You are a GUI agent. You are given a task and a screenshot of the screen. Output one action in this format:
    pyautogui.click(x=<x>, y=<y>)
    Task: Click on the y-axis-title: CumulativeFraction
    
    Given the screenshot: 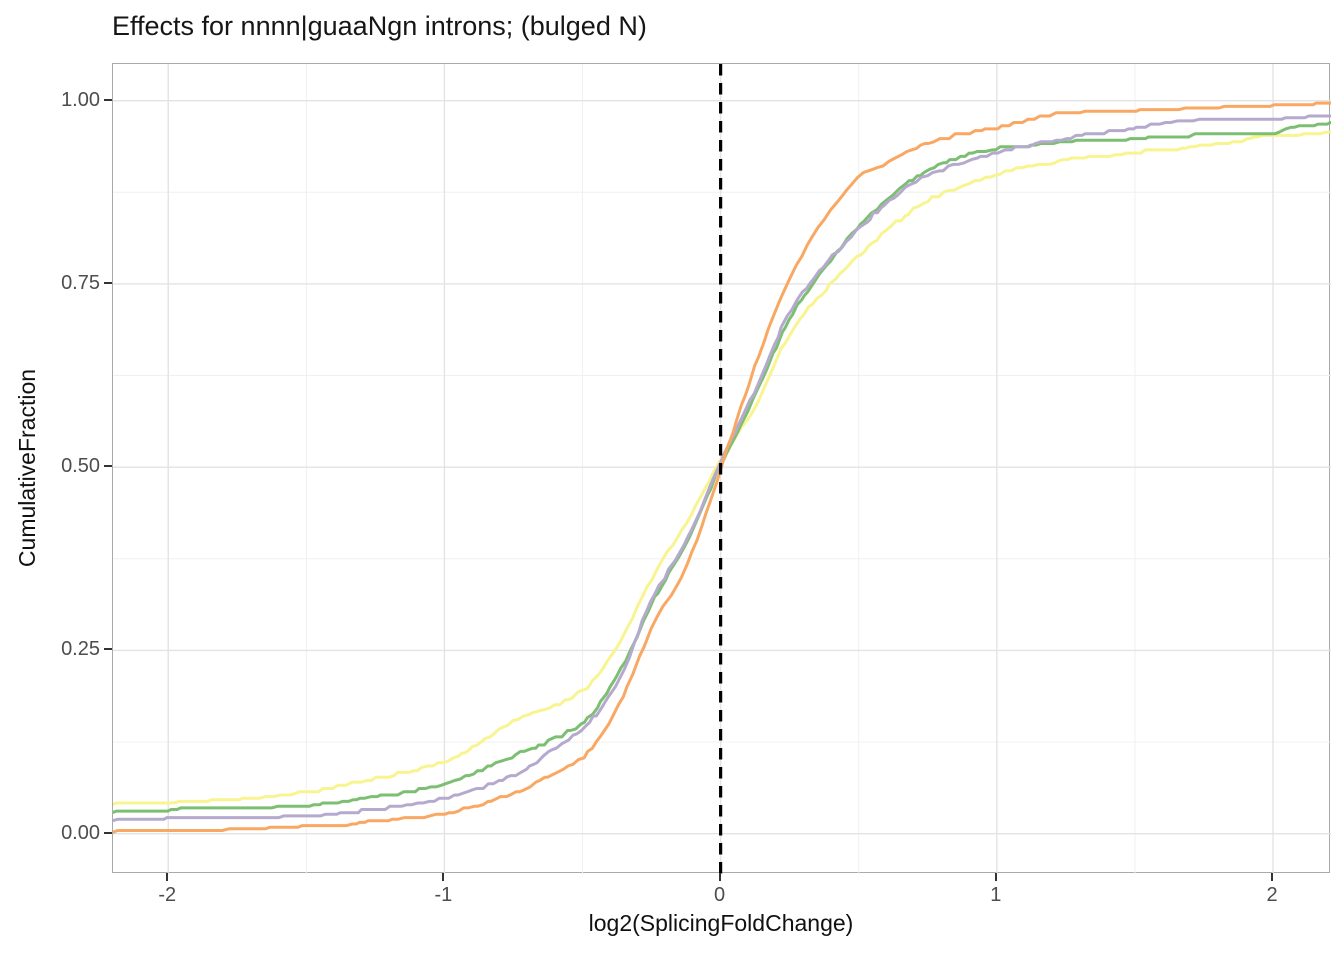 What is the action you would take?
    pyautogui.click(x=27, y=468)
    